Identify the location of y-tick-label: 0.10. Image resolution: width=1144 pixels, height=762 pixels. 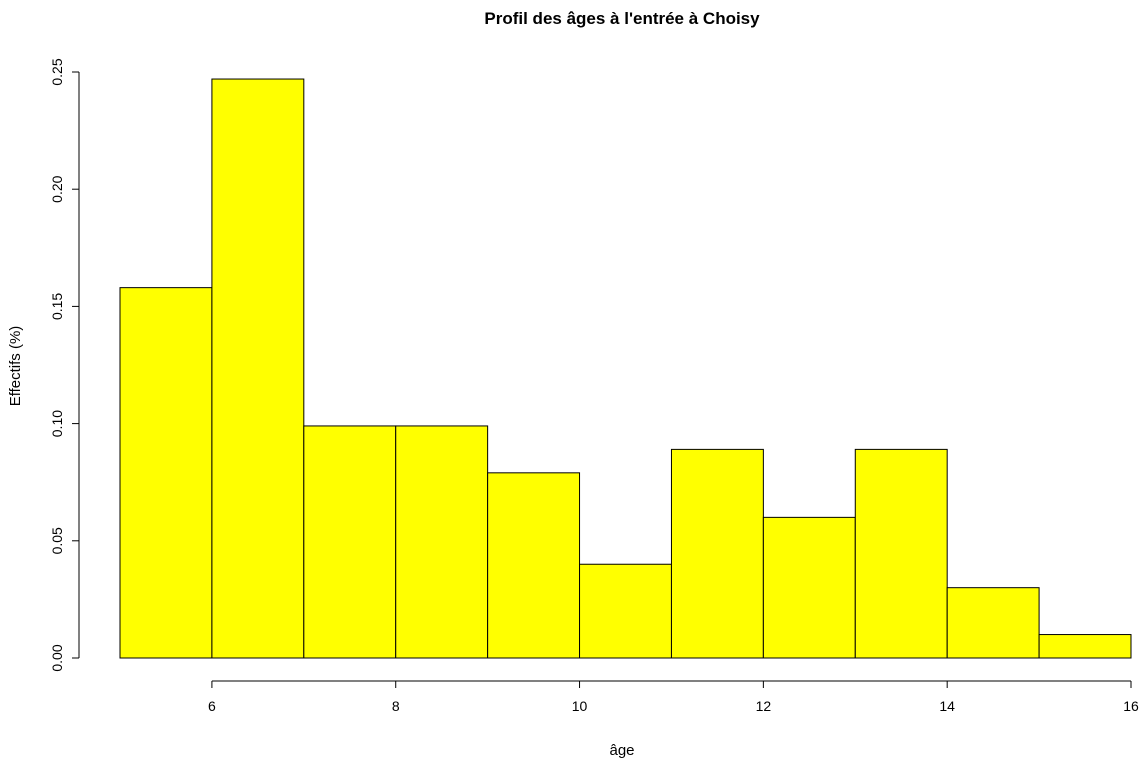
(57, 423).